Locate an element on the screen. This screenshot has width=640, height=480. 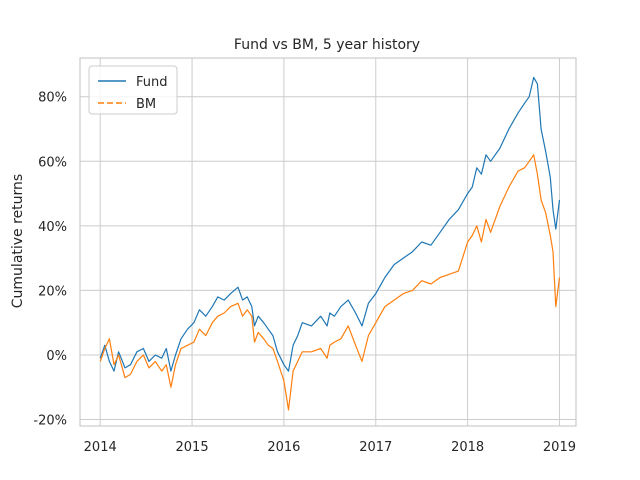
chart-title: Fund vs BM, 5 year history is located at coordinates (327, 45).